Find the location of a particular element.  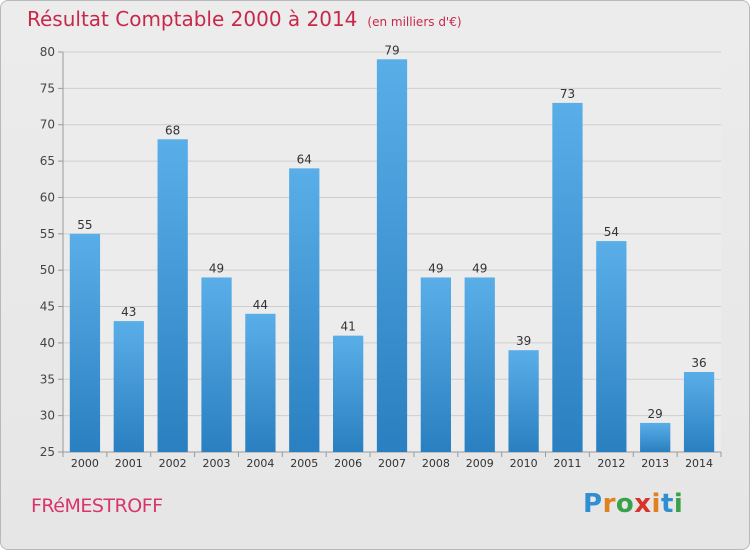

y-tick-label: 60 is located at coordinates (47, 197).